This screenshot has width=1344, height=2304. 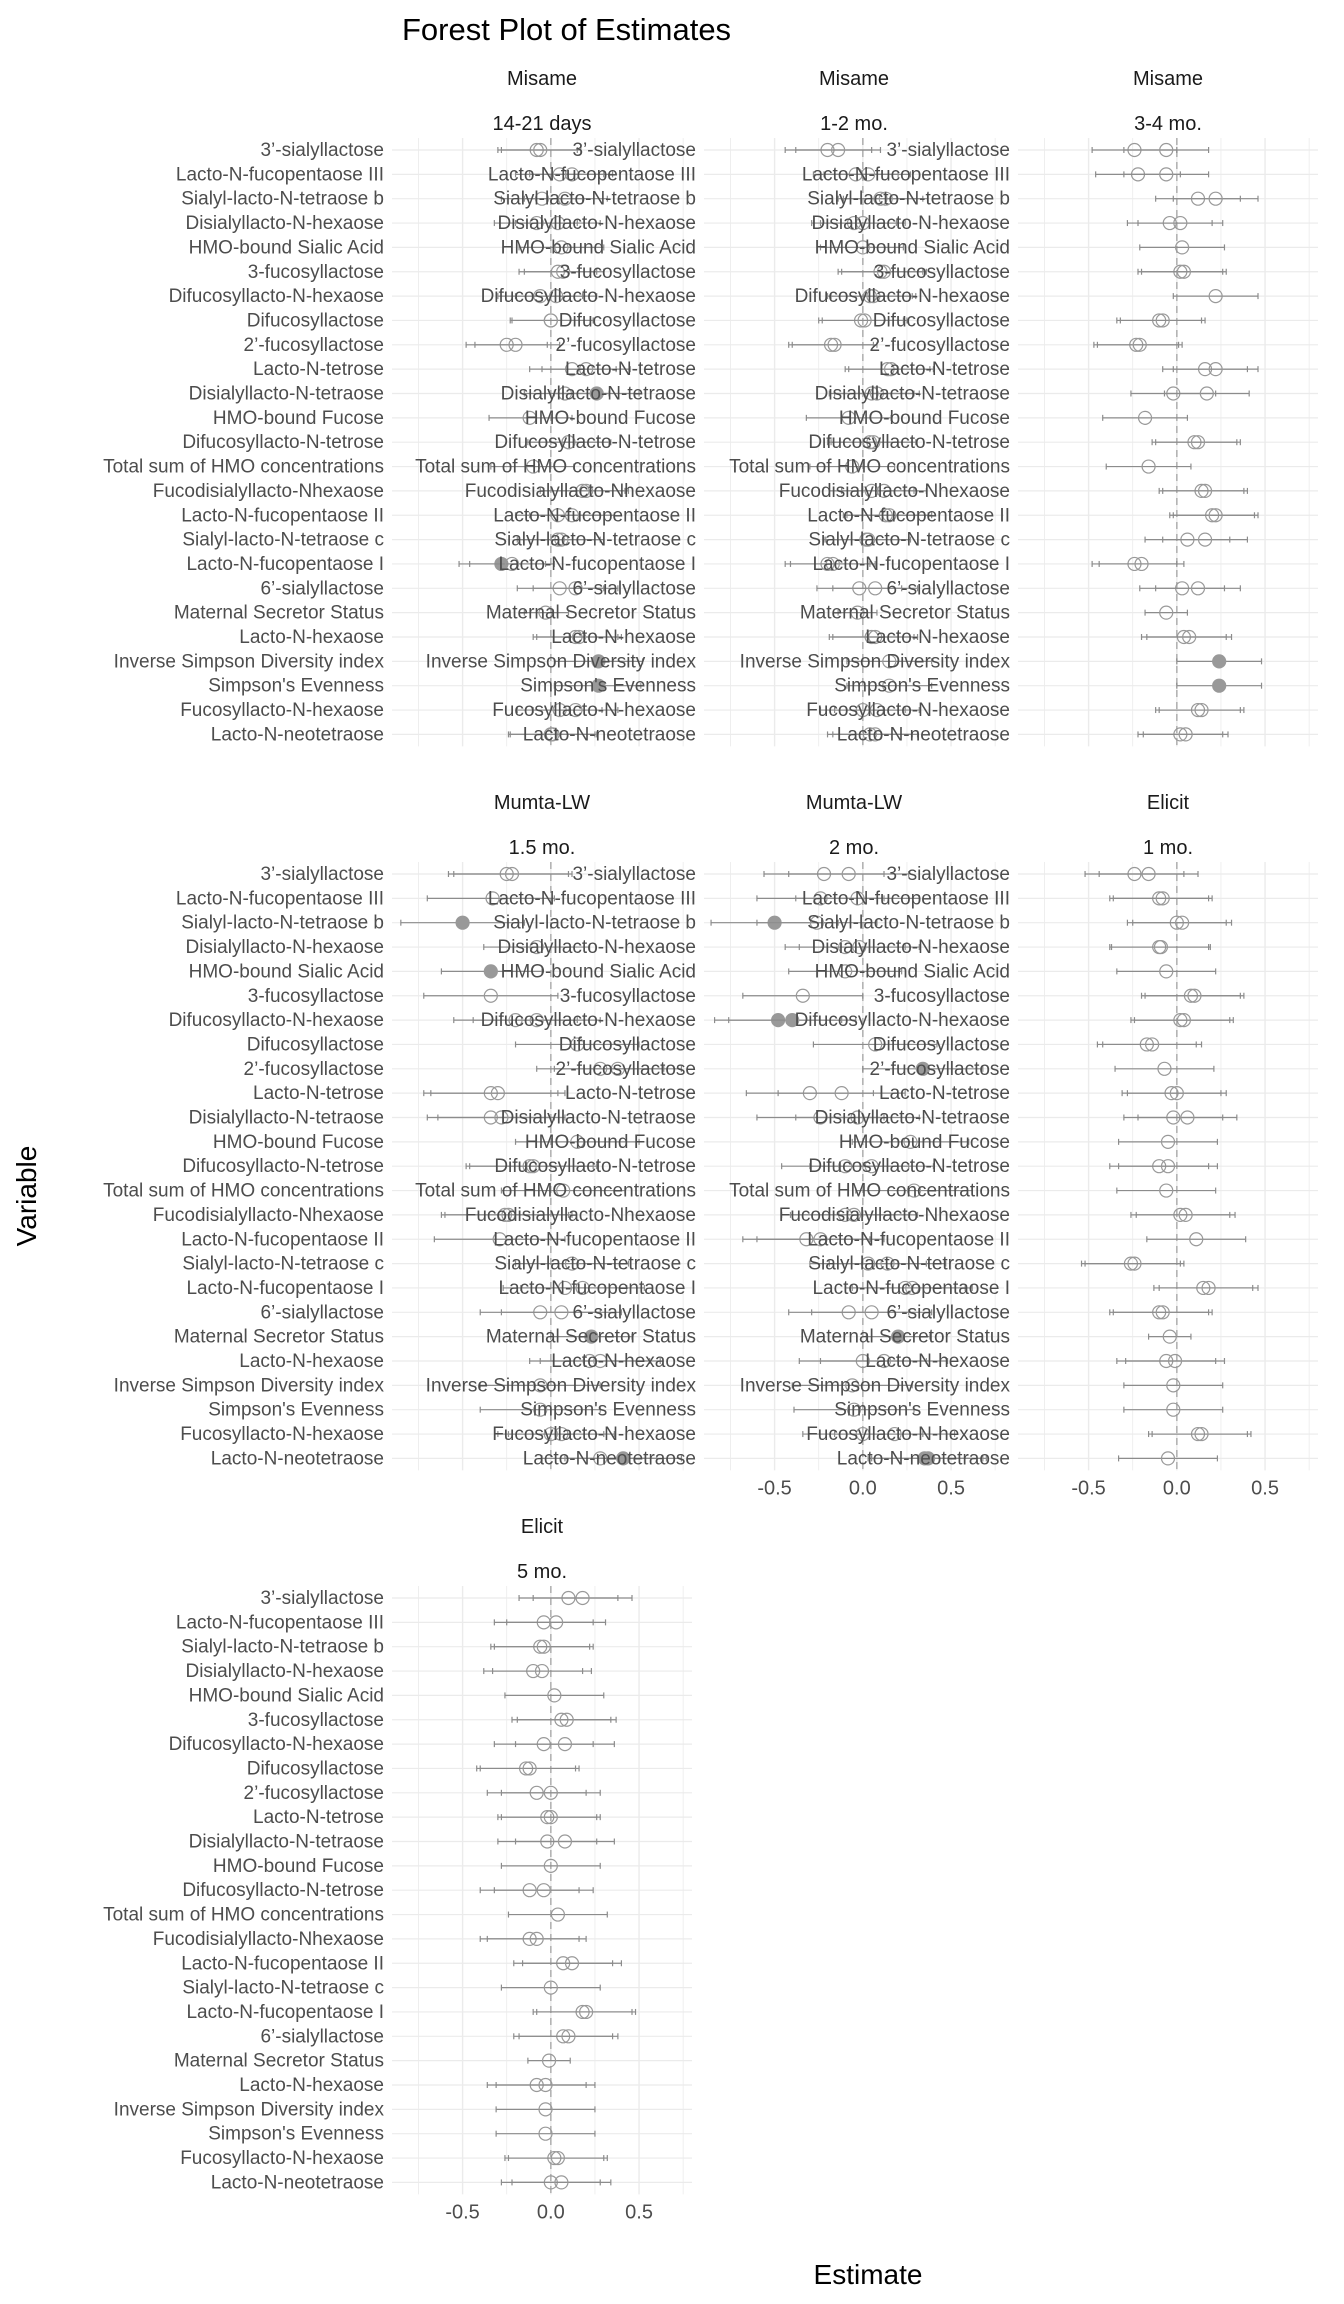 I want to click on x-tick-label: 0.0, so click(x=863, y=1488).